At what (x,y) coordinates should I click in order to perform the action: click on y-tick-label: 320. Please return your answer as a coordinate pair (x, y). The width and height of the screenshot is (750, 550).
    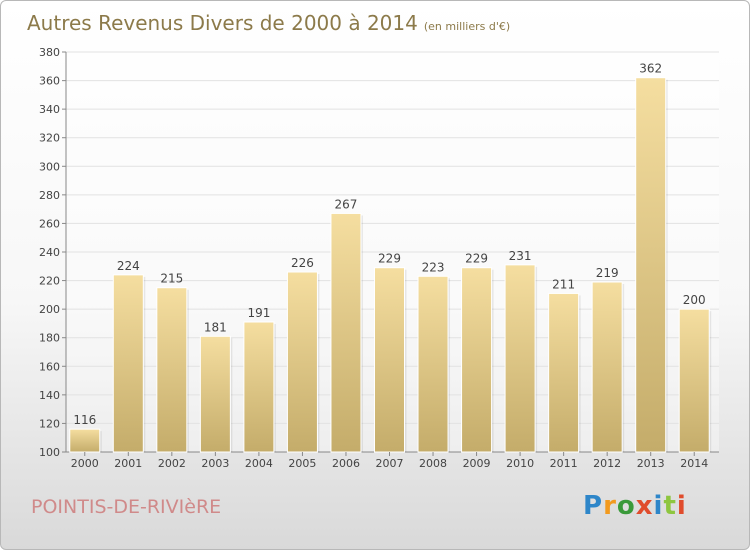
    Looking at the image, I should click on (49, 138).